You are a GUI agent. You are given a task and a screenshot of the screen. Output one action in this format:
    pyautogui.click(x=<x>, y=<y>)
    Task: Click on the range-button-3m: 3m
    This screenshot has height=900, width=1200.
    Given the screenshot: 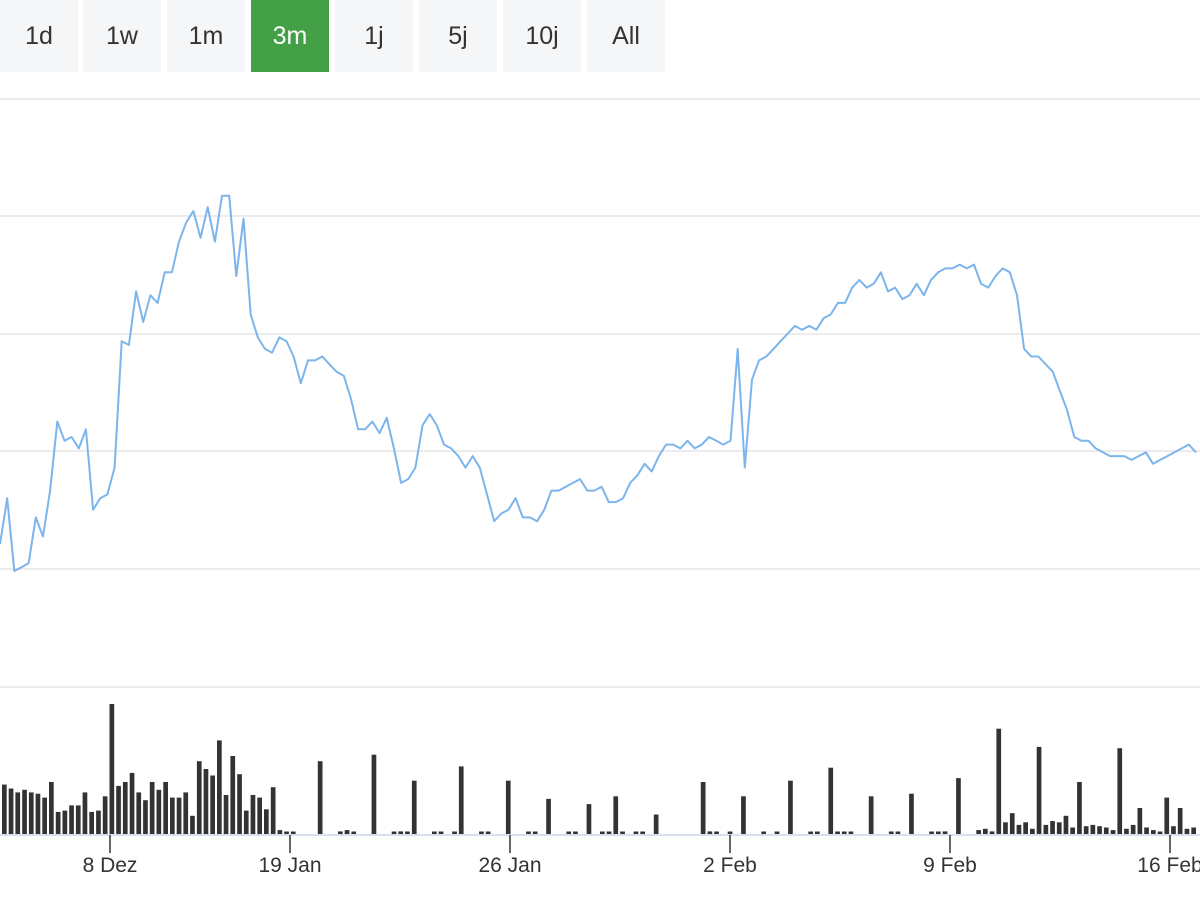 What is the action you would take?
    pyautogui.click(x=290, y=36)
    